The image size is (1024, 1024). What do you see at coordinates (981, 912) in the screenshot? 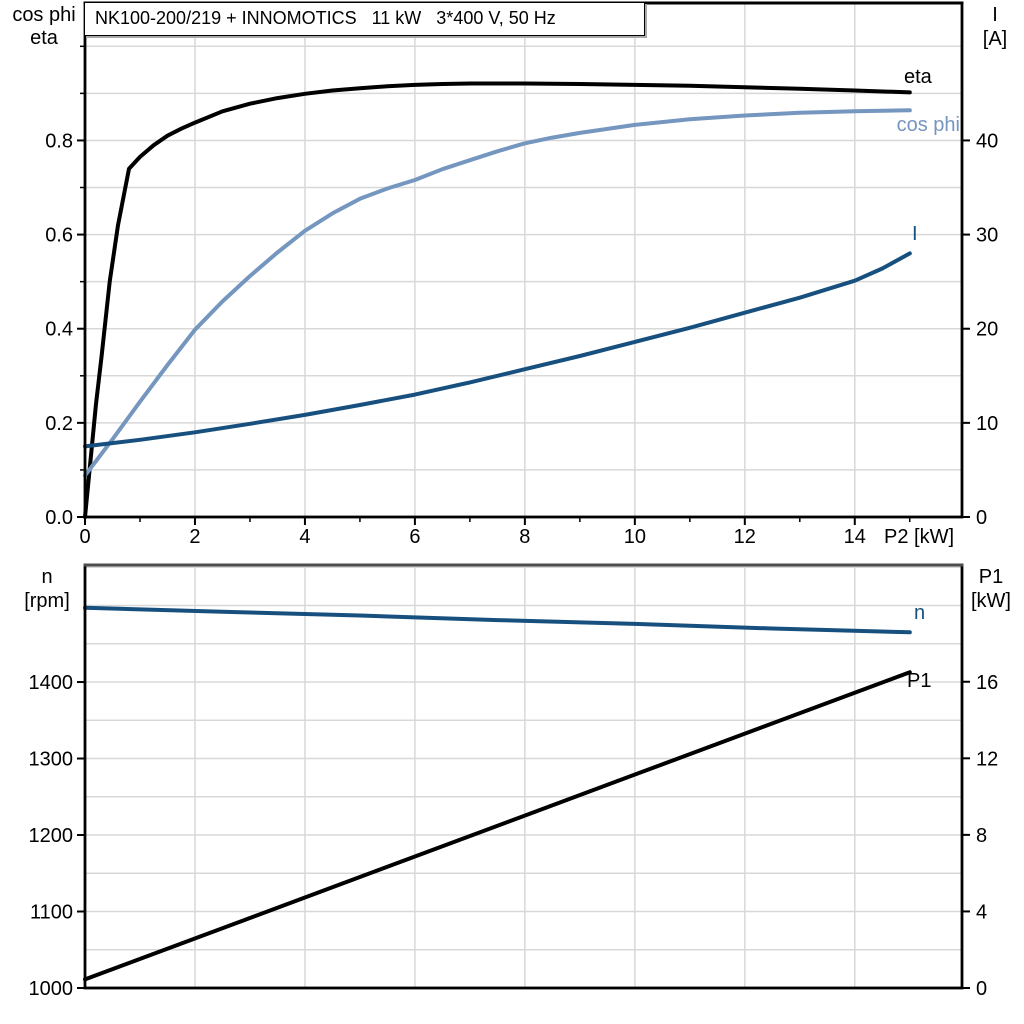
I see `right-tick-label: 4` at bounding box center [981, 912].